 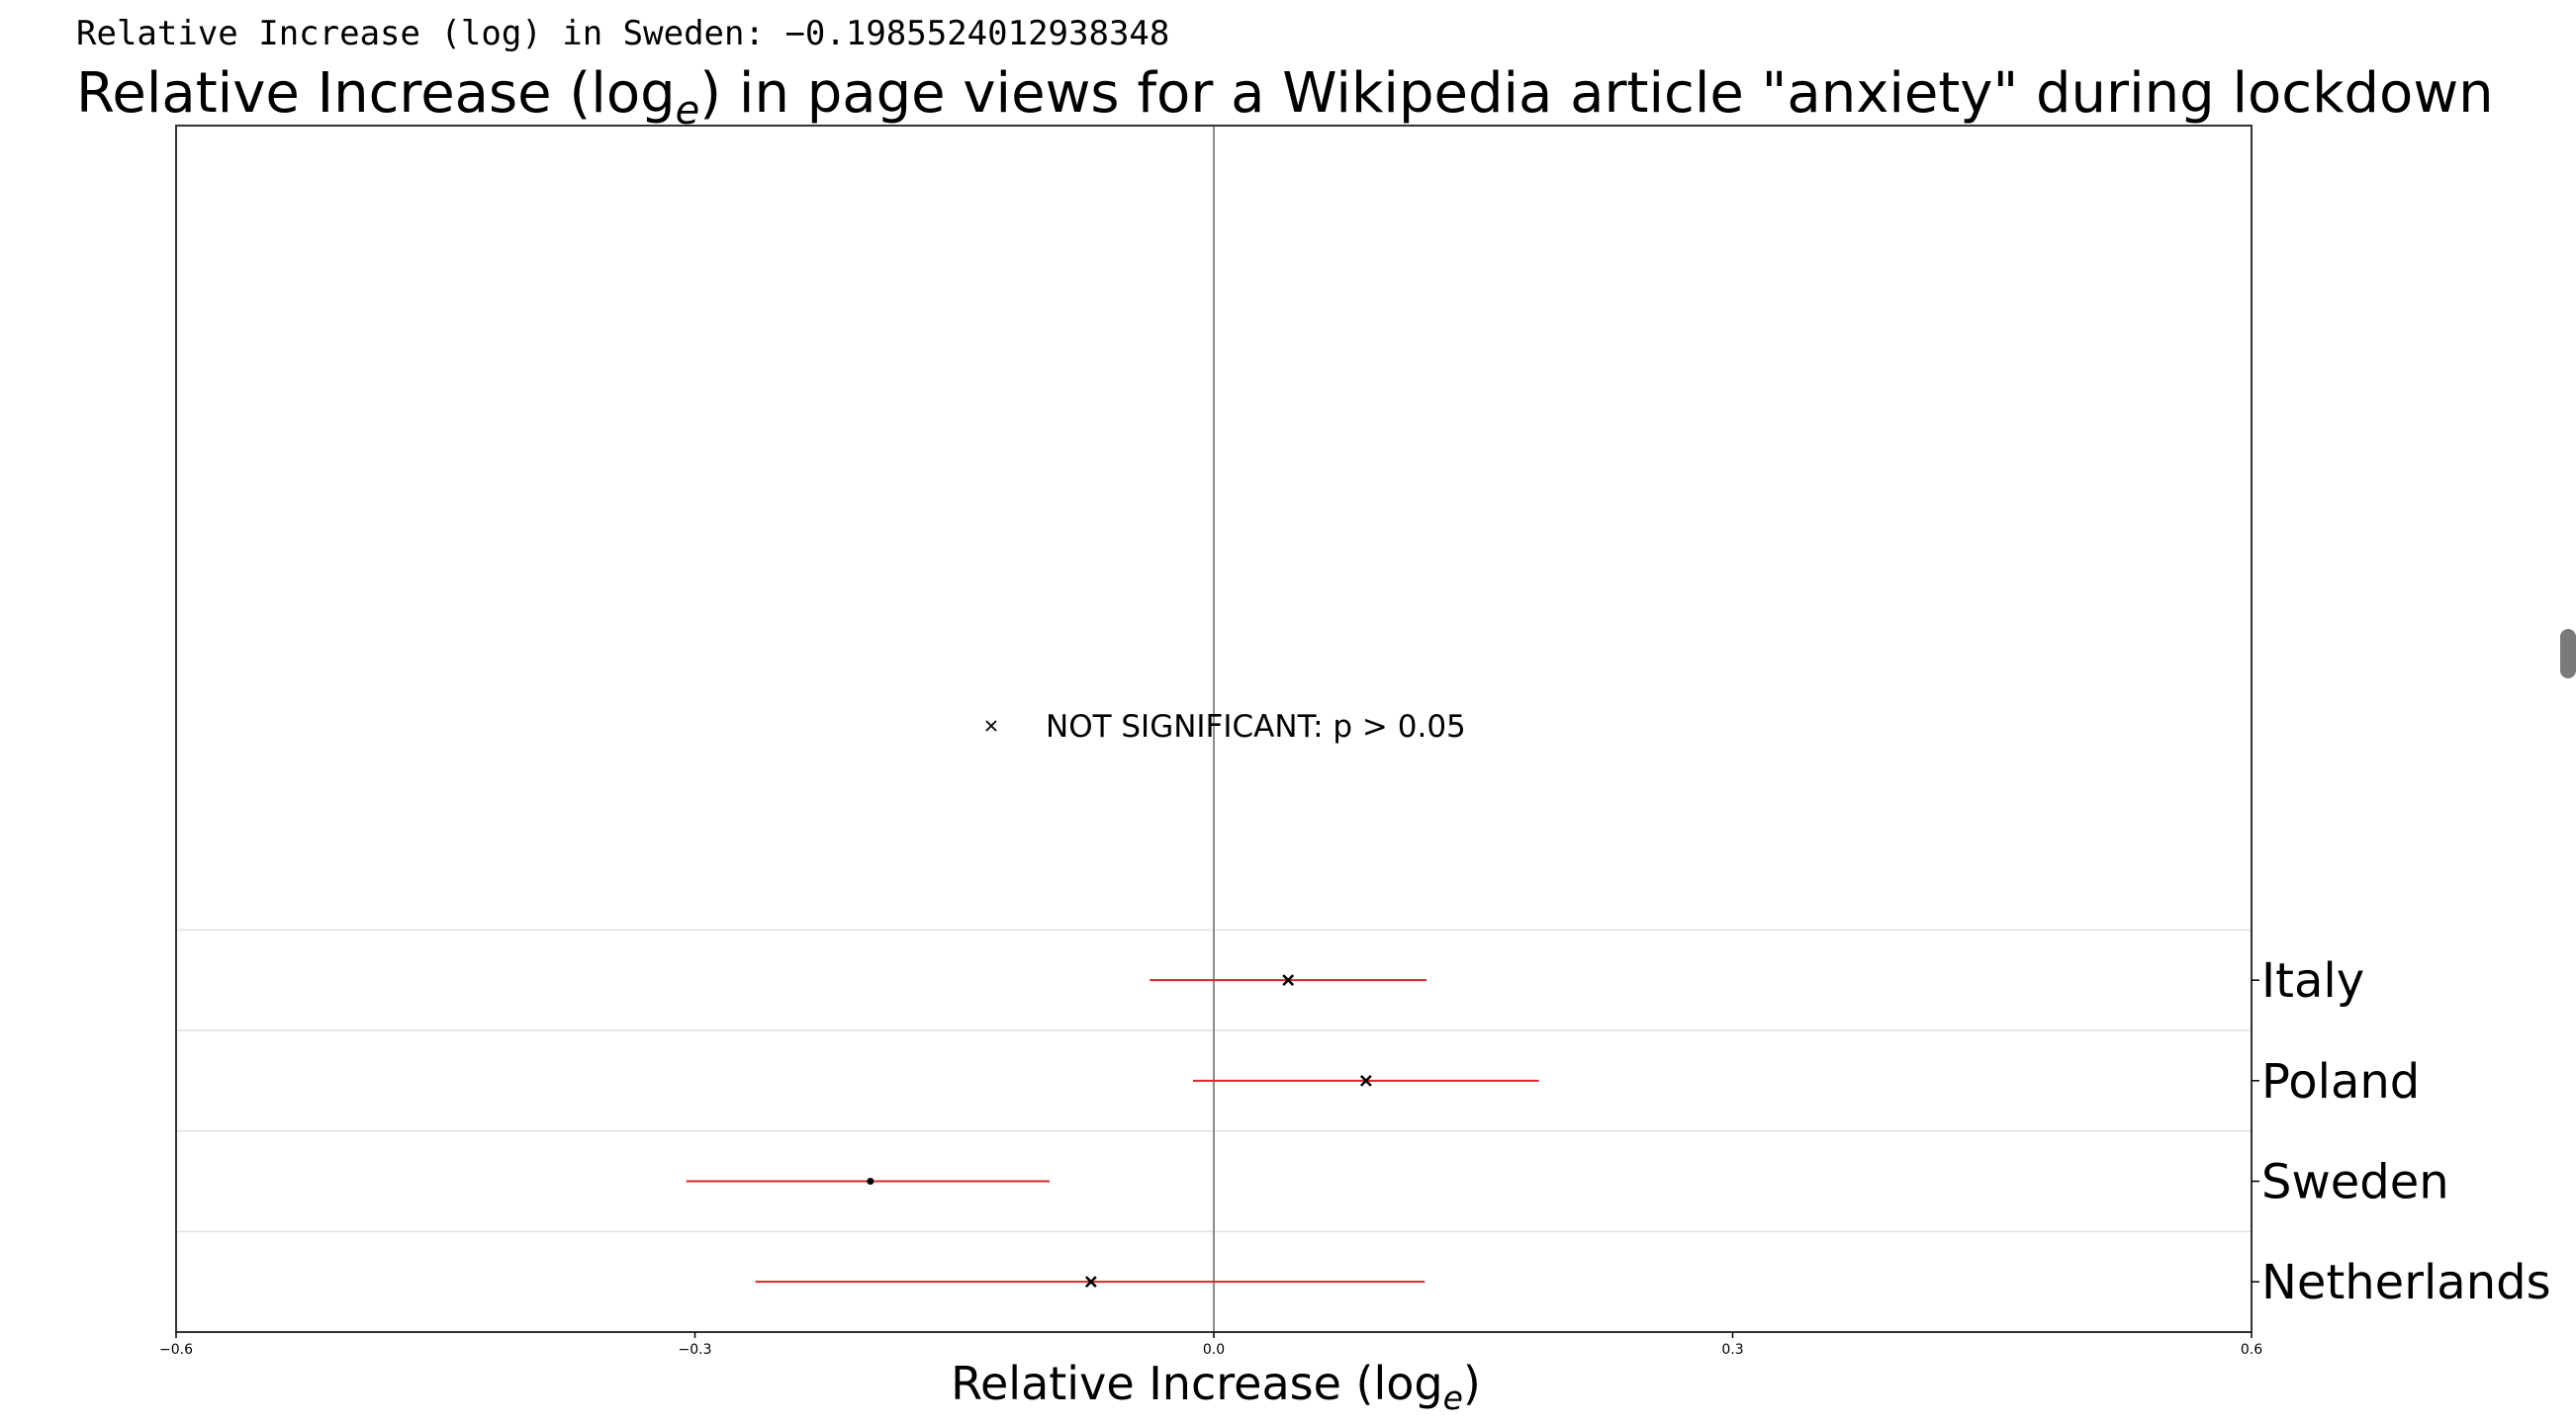 What do you see at coordinates (1256, 727) in the screenshot?
I see `legend-label: NOT SIGNIFICANT: p > 0.05` at bounding box center [1256, 727].